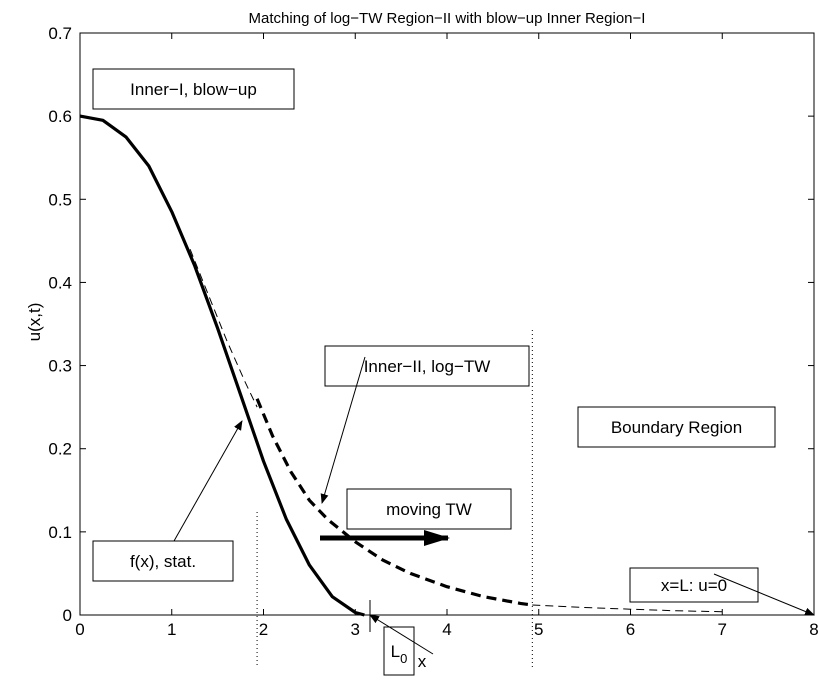 Image resolution: width=819 pixels, height=684 pixels. I want to click on y-tick-label: 0.7, so click(60, 33).